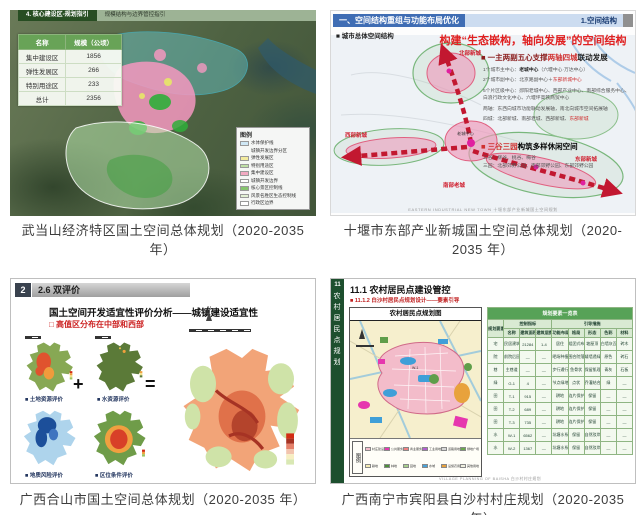  What do you see at coordinates (560, 448) in the screenshot?
I see `table-cell: 坑塘水系` at bounding box center [560, 448].